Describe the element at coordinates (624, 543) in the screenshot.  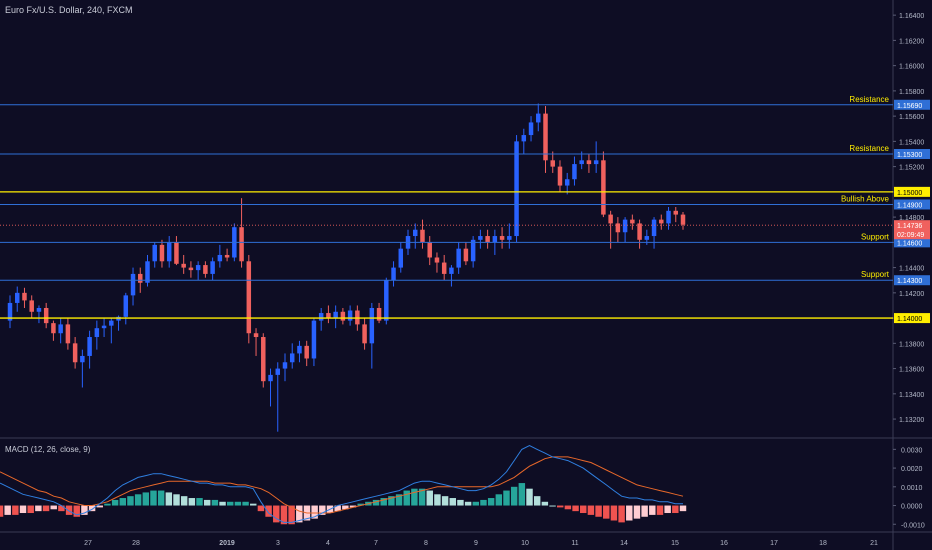
I see `time-tick-label: 14` at that location.